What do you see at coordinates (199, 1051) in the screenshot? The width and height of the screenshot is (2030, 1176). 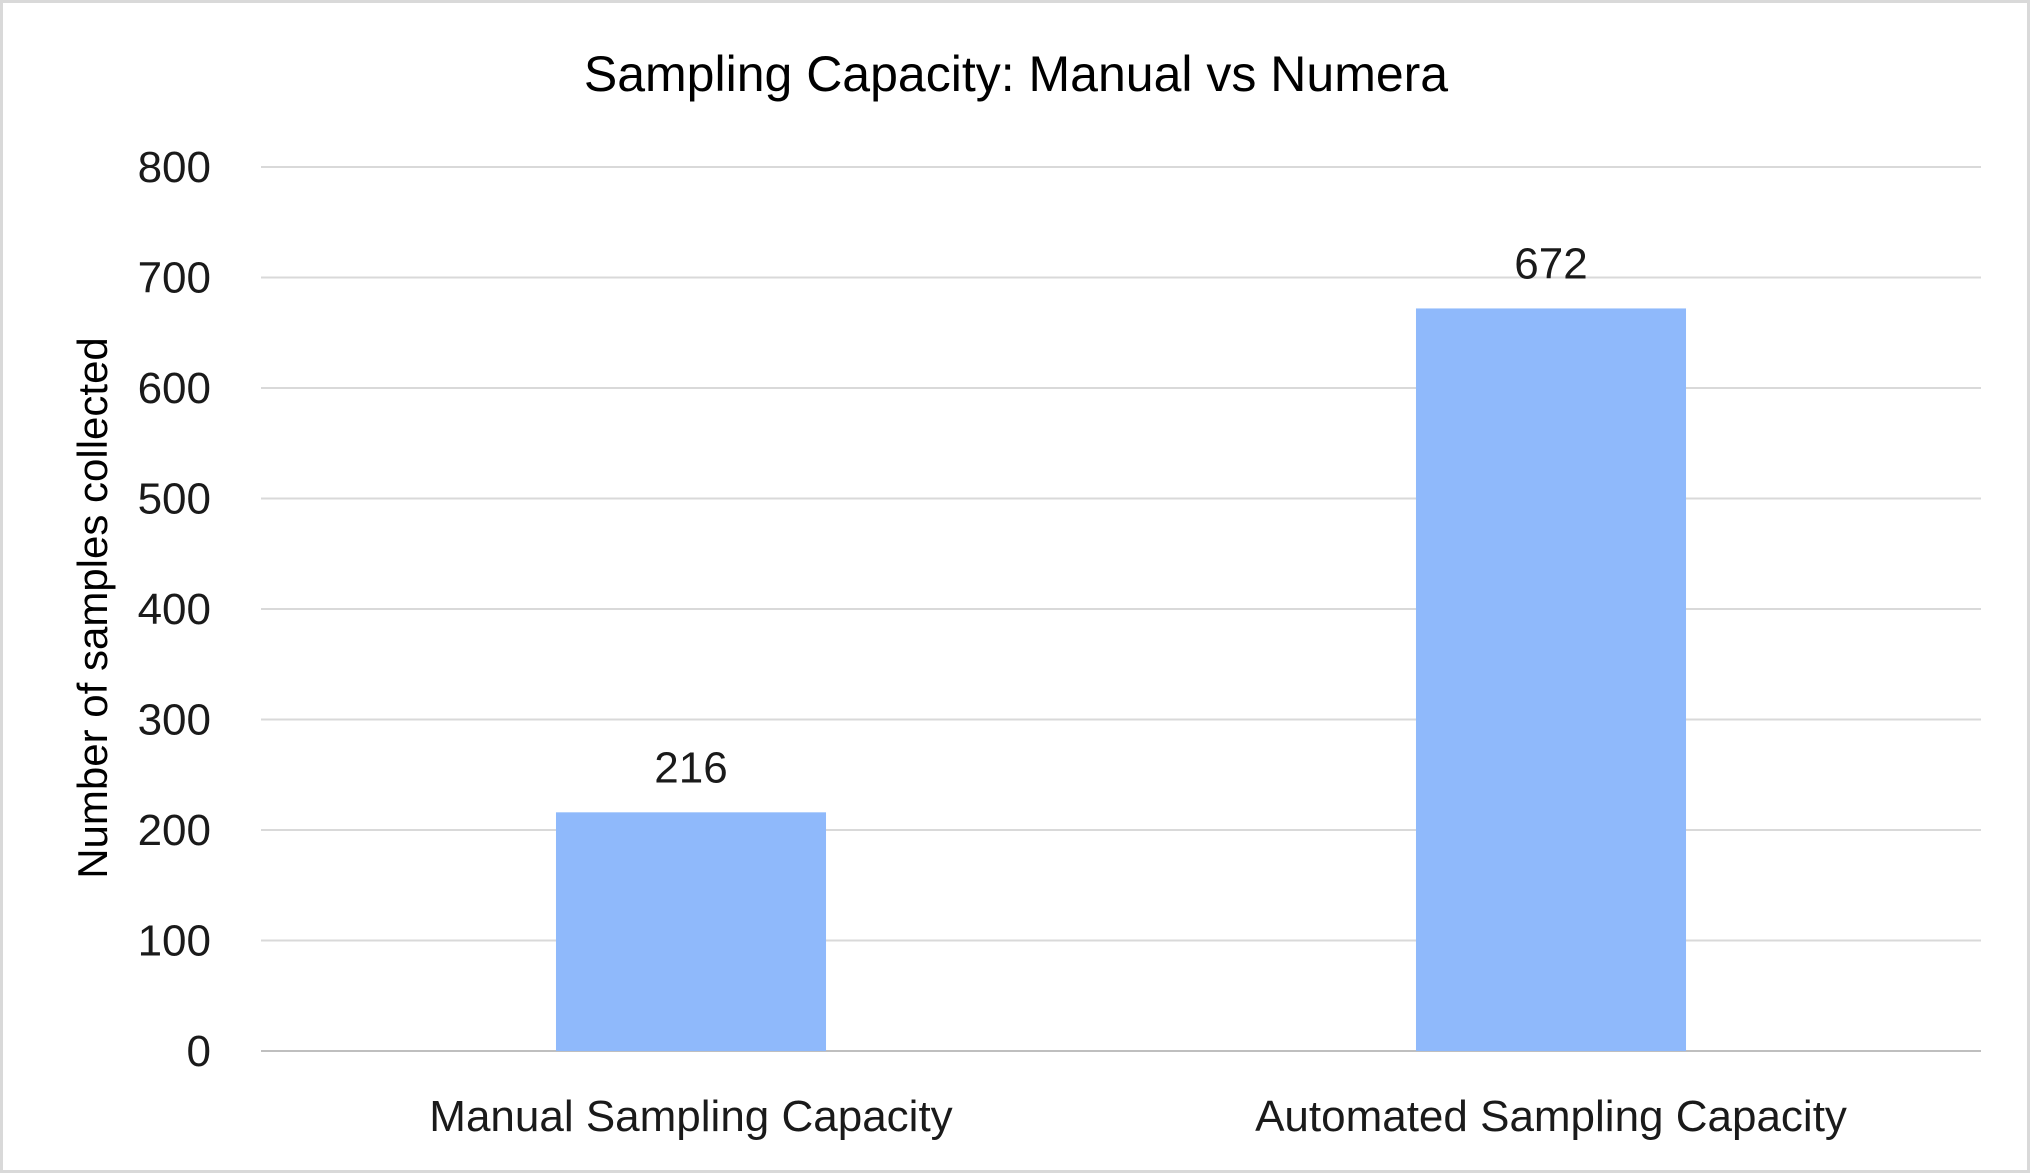 I see `y-tick-label: 0` at bounding box center [199, 1051].